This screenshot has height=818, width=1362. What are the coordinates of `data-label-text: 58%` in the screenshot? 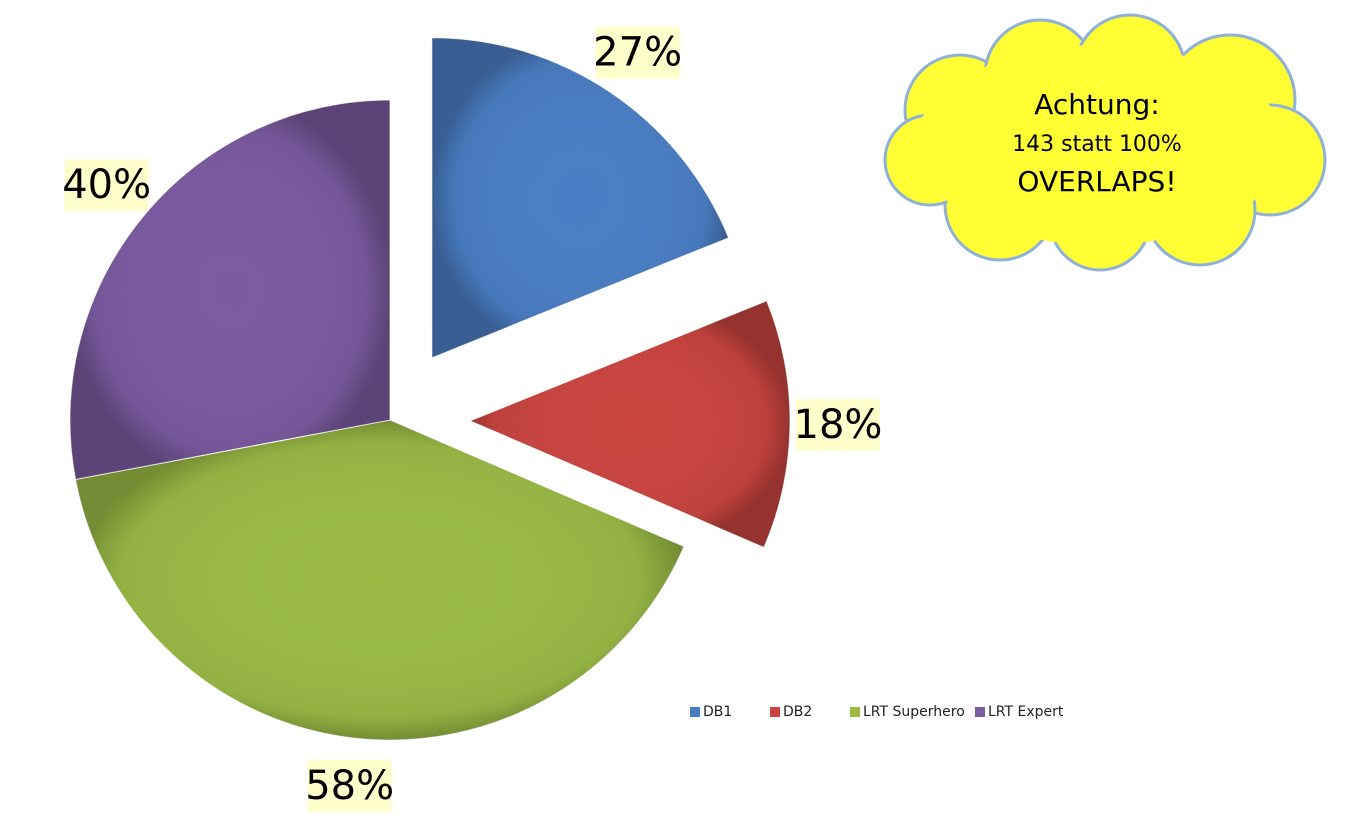 It's located at (349, 786).